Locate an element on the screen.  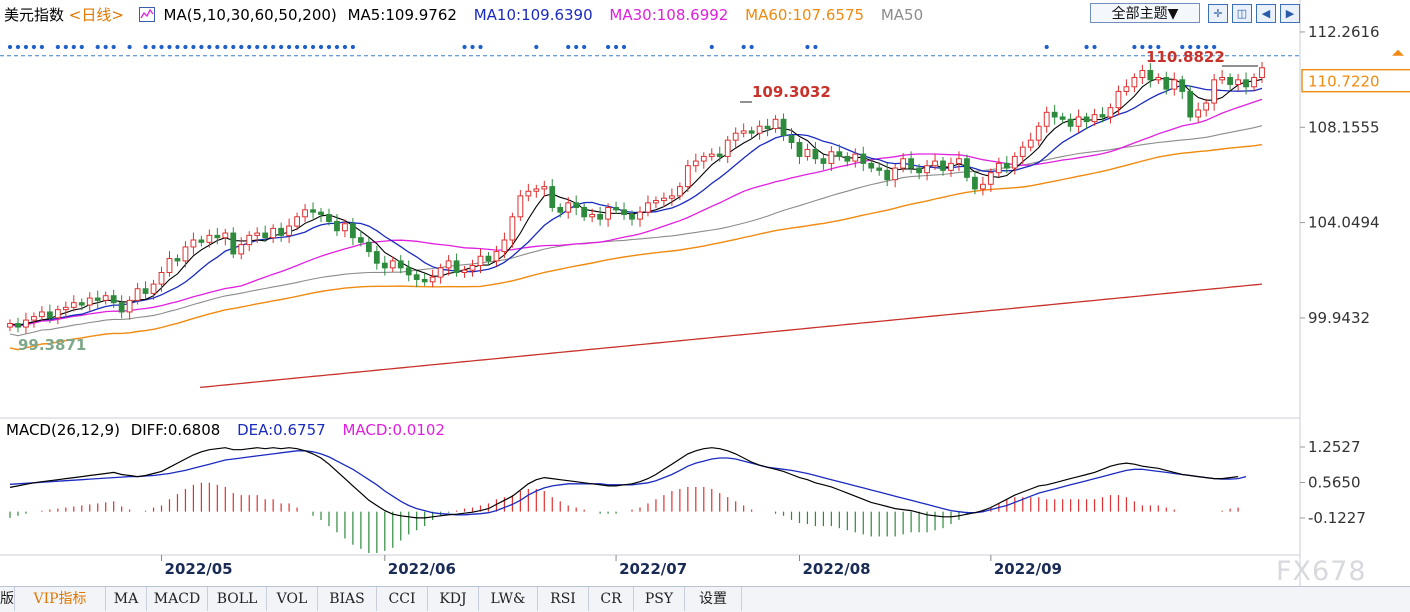
crosshair-icon: ✛ is located at coordinates (1218, 13).